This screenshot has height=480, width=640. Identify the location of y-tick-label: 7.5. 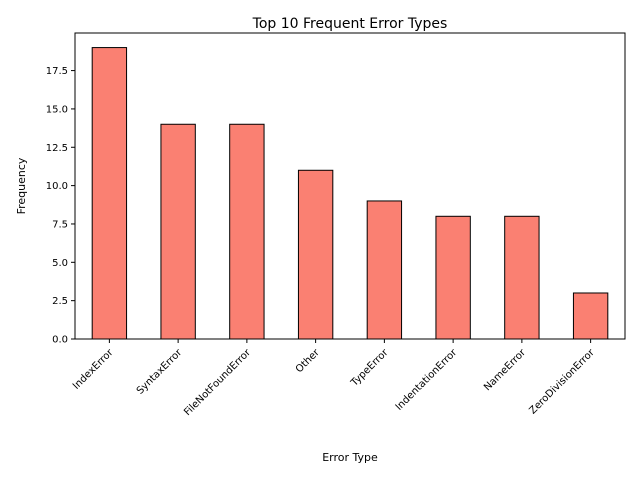
(60, 224).